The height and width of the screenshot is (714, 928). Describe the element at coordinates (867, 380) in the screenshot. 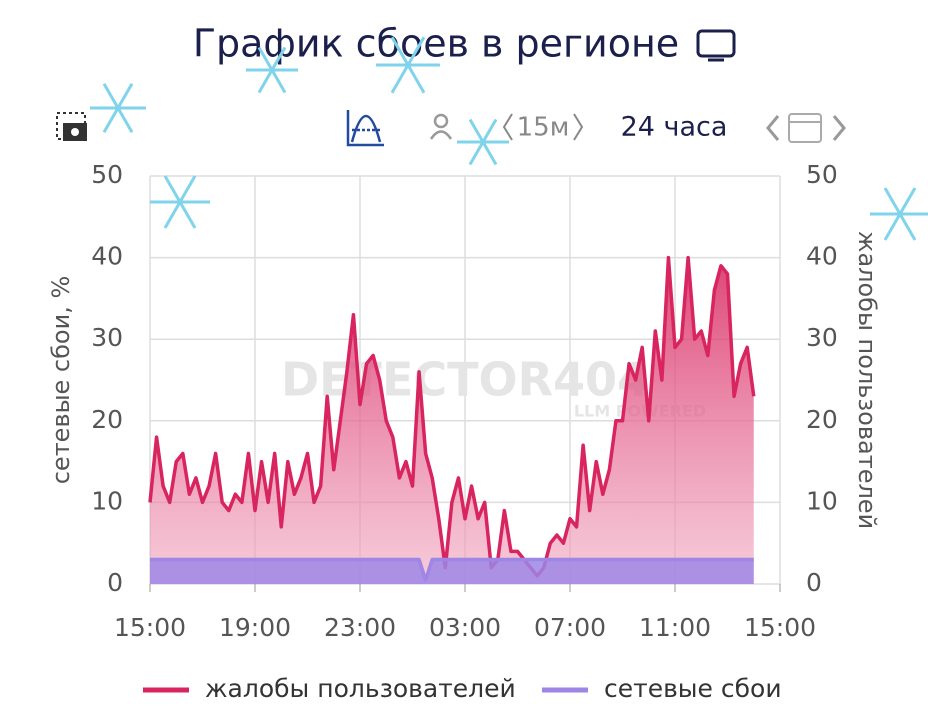

I see `y2-axis-label: жалобы пользователей` at that location.